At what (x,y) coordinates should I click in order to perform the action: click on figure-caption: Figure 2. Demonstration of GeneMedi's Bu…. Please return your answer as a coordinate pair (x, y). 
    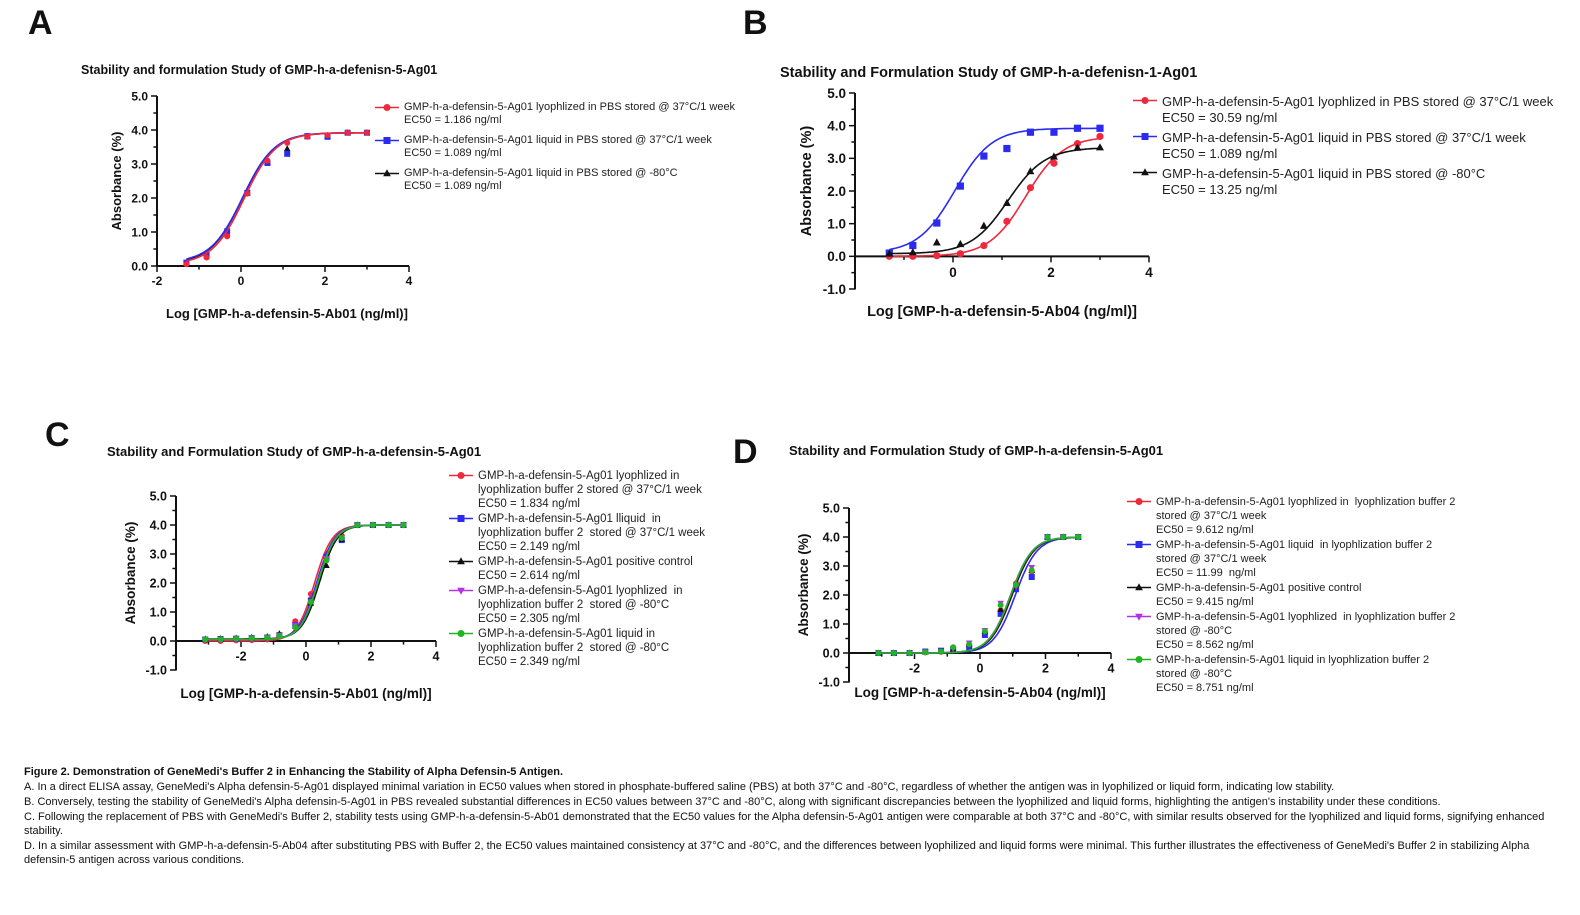
    Looking at the image, I should click on (794, 816).